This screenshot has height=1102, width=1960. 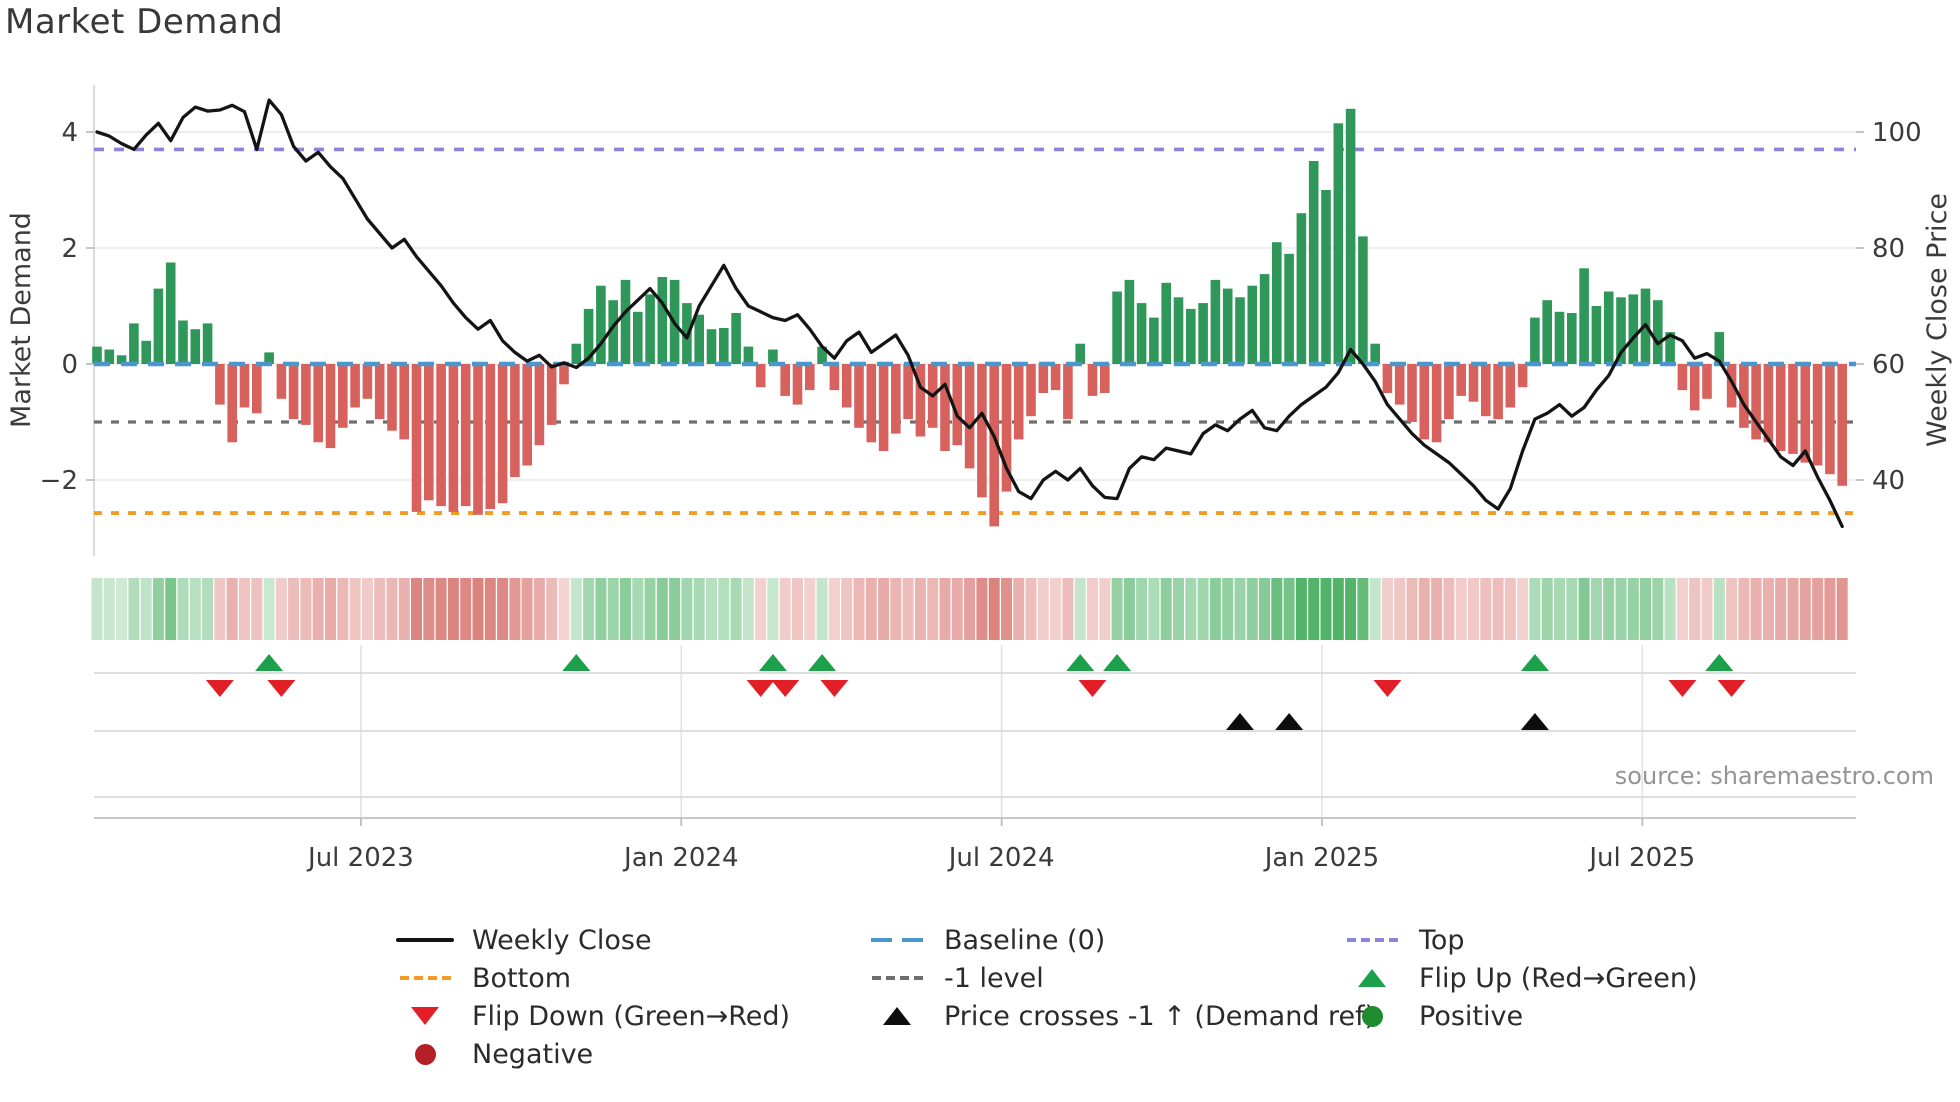 I want to click on right-axis-tick: 80, so click(x=1888, y=249).